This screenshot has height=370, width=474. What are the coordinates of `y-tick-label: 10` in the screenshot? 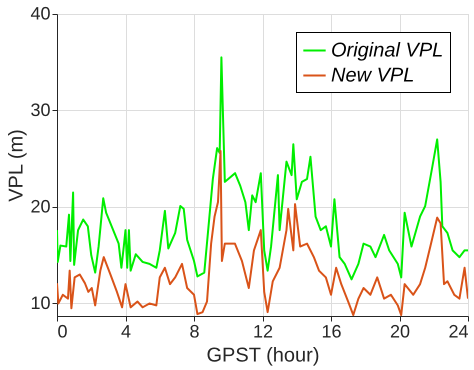 It's located at (40, 302).